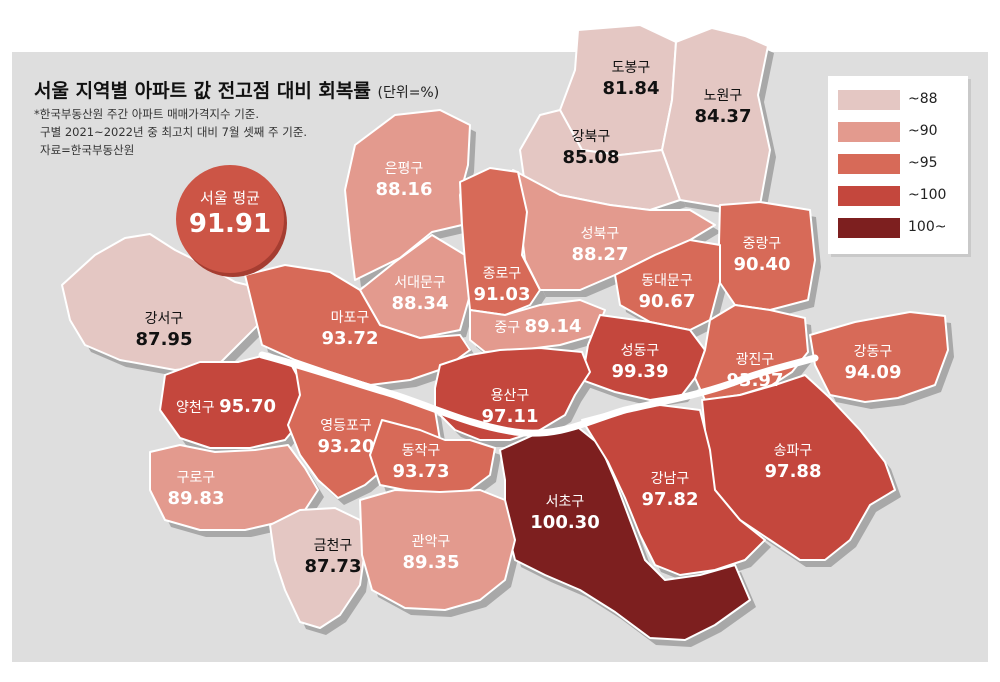  I want to click on average-label: 서울 평균, so click(230, 198).